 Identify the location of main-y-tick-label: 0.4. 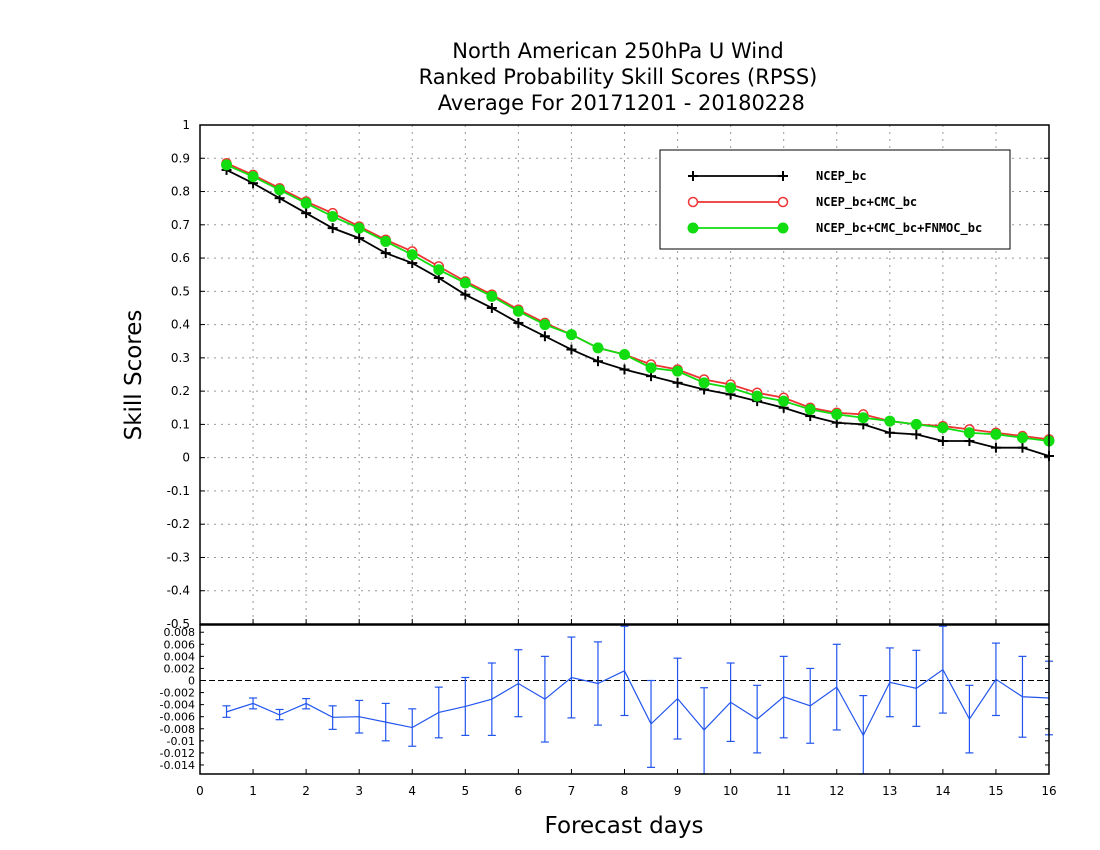
(180, 325).